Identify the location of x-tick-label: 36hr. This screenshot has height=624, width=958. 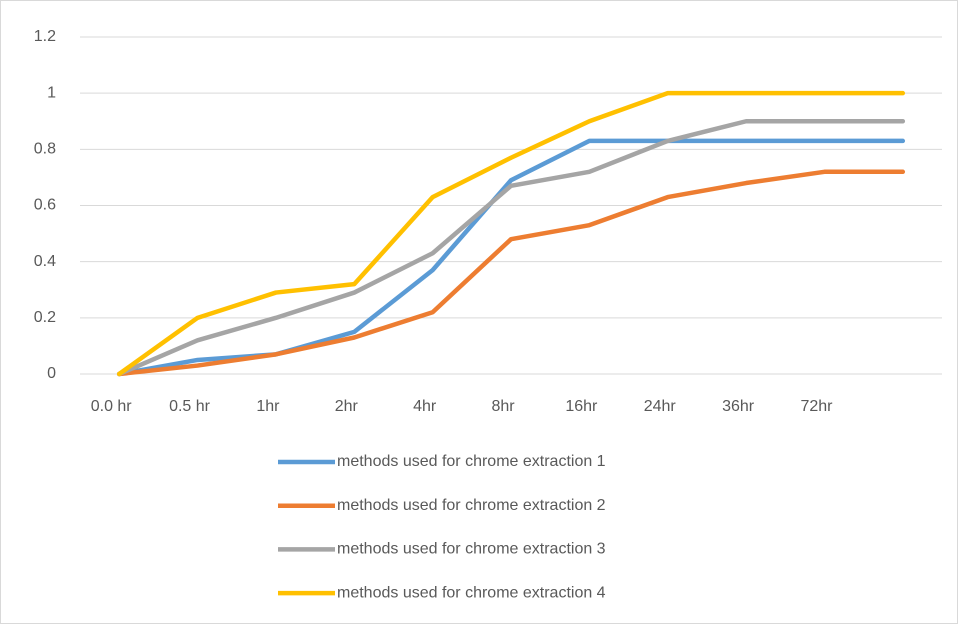
(738, 406).